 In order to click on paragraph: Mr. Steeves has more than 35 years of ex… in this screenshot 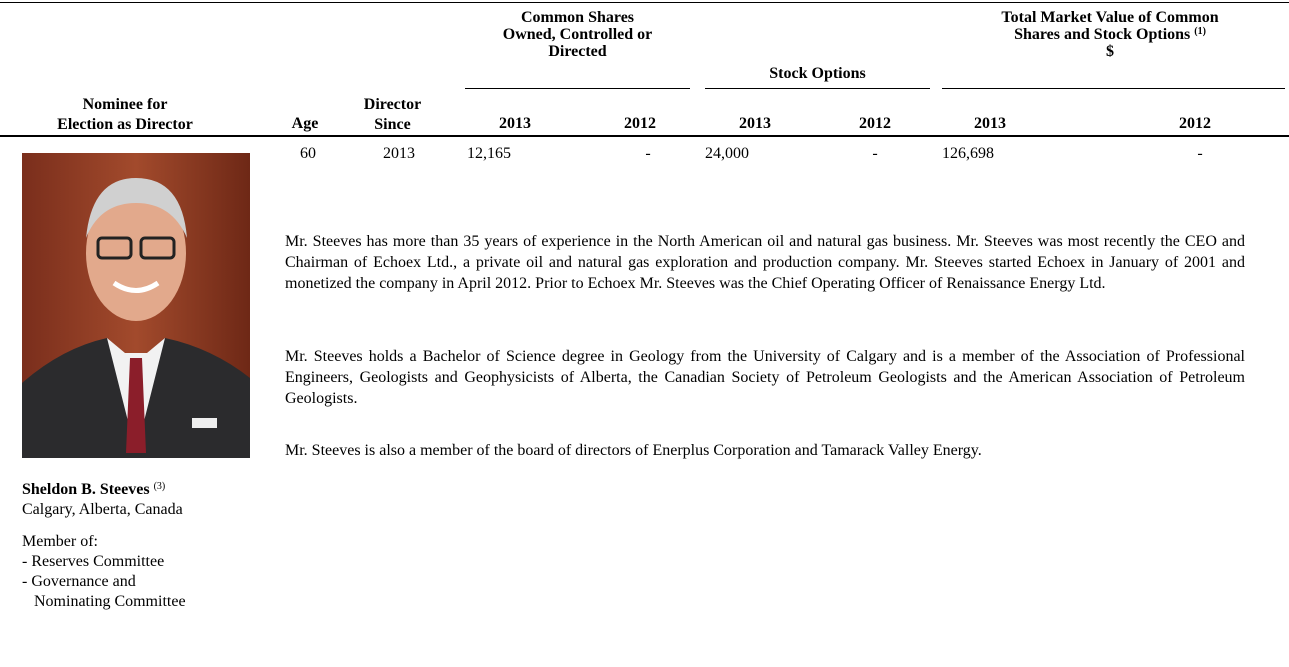, I will do `click(765, 262)`.